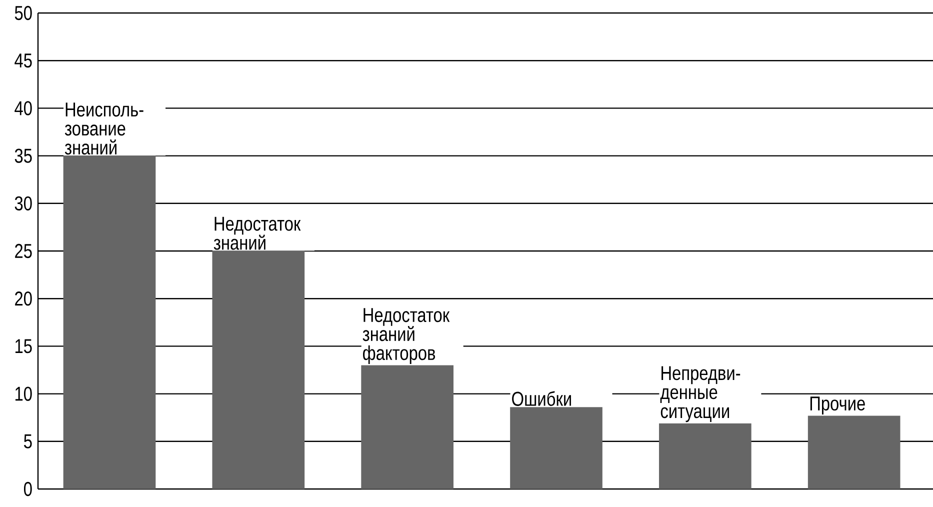 Image resolution: width=933 pixels, height=507 pixels. I want to click on x-tick-label: Недостаток знаний факторов, so click(406, 336).